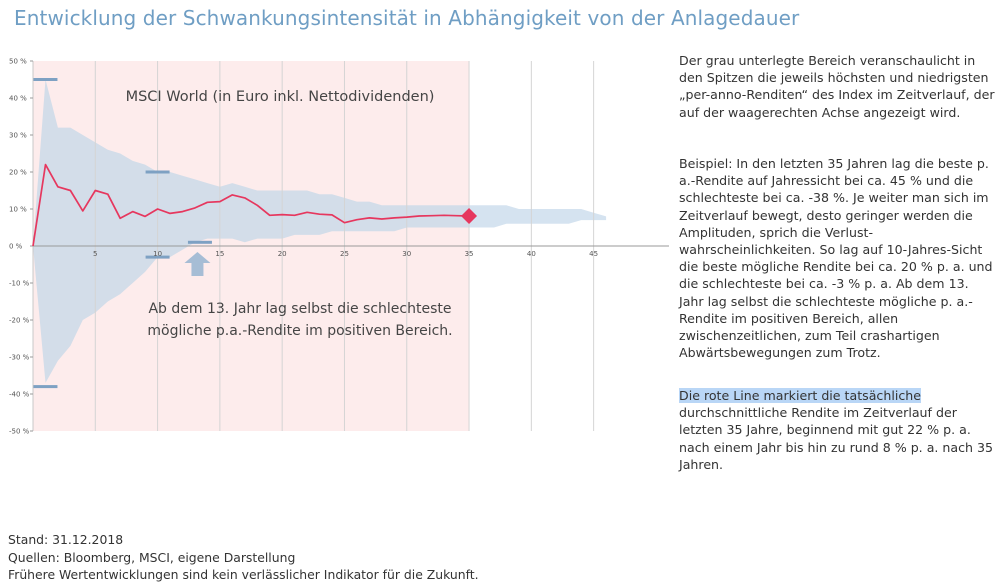 The height and width of the screenshot is (587, 1000). What do you see at coordinates (197, 264) in the screenshot?
I see `up-arrow-icon` at bounding box center [197, 264].